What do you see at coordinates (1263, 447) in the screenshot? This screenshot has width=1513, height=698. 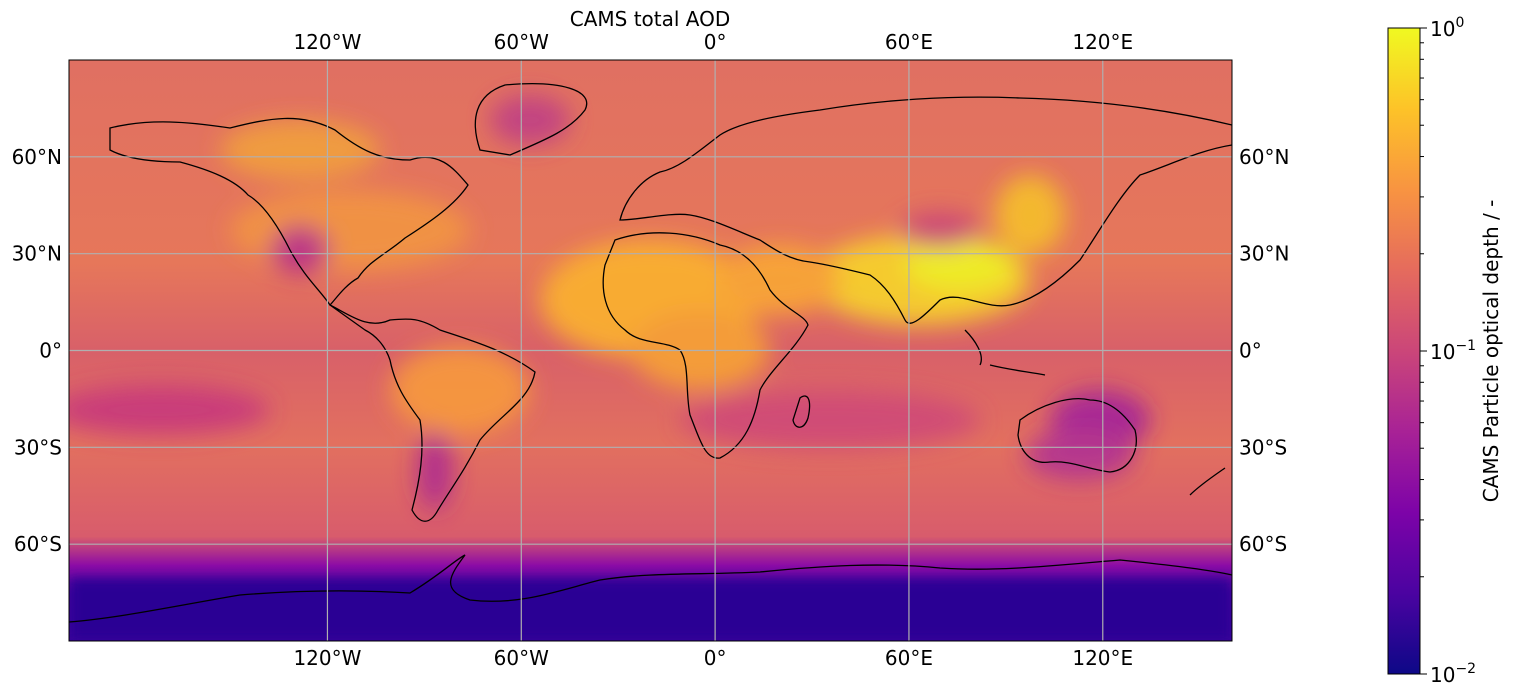 I see `lat-tick-label-right: 30°S` at bounding box center [1263, 447].